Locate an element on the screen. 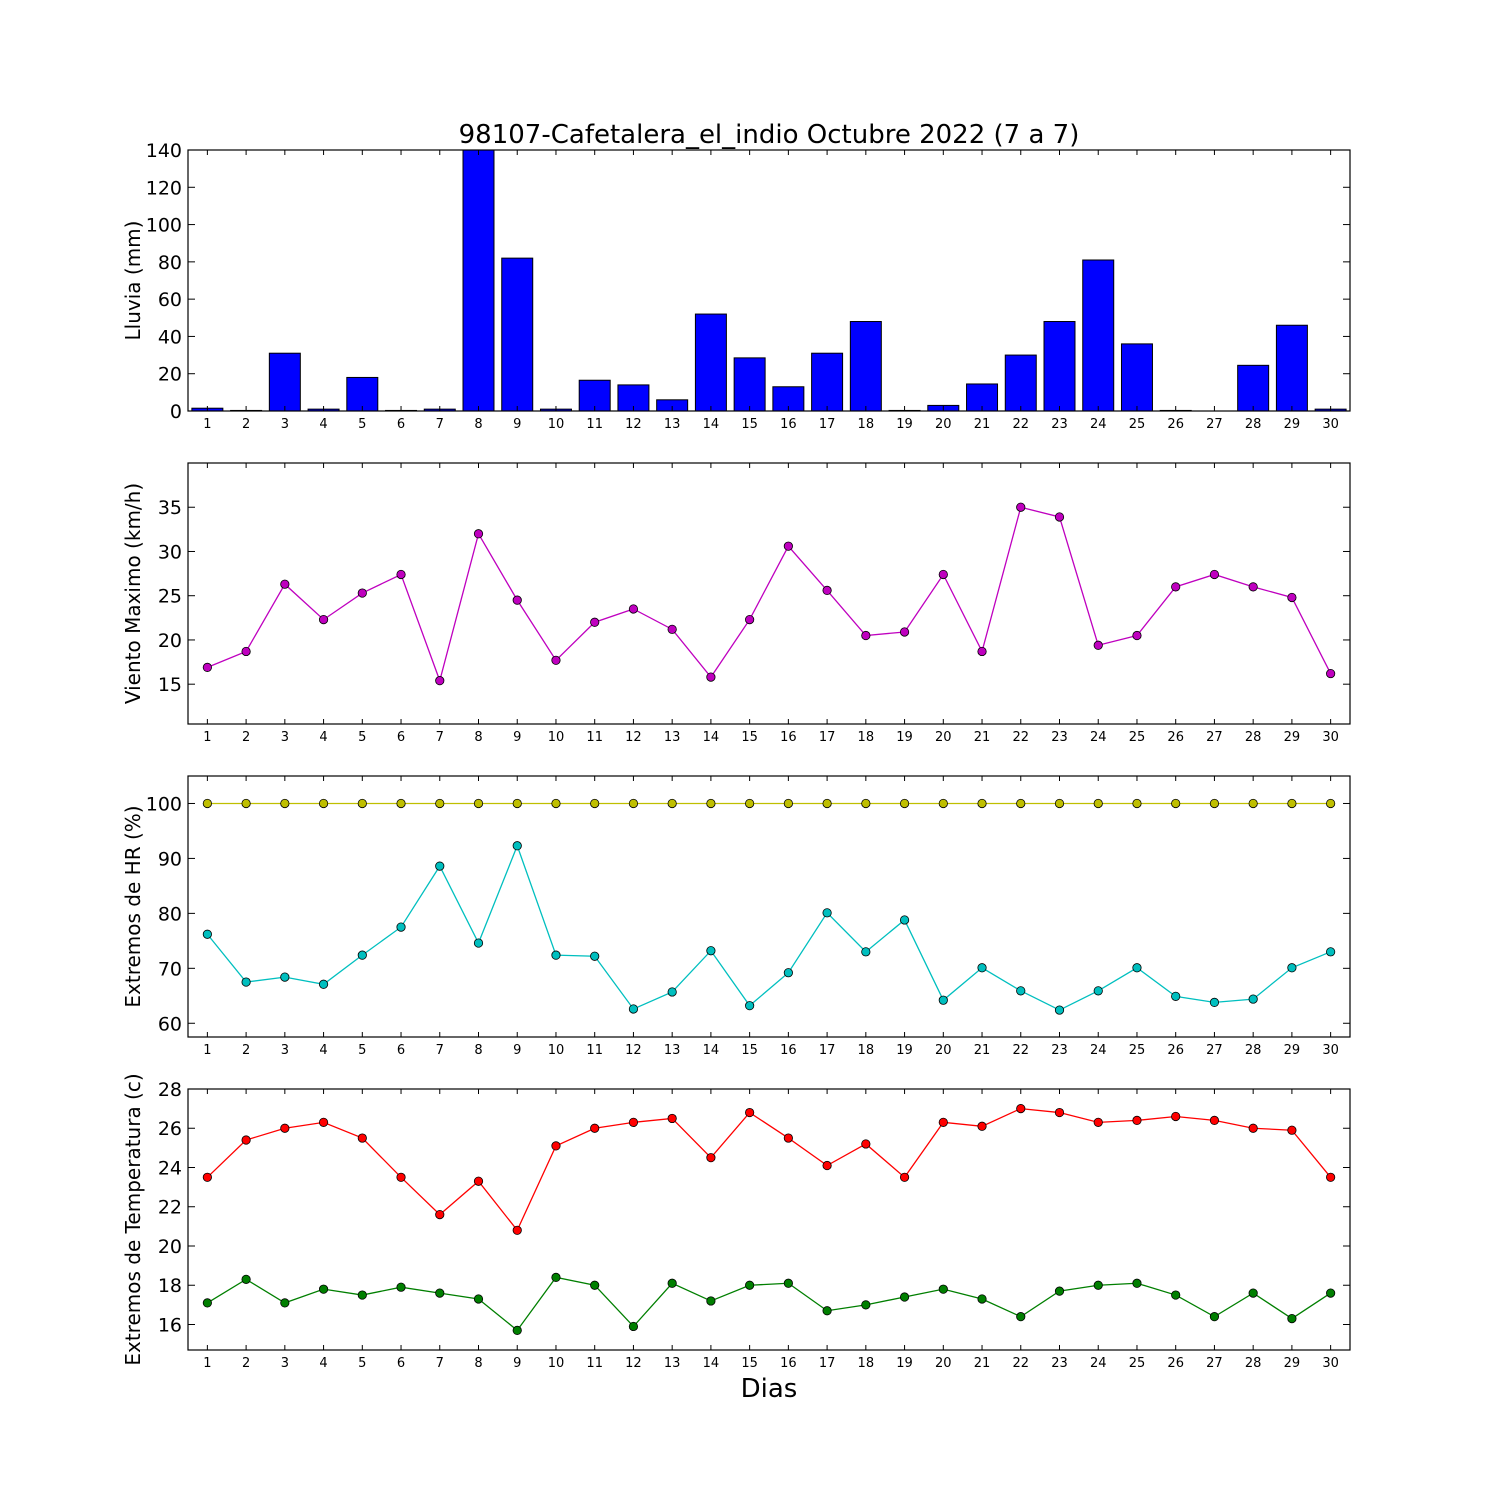  y-axis-title: Lluvia (mm) is located at coordinates (133, 281).